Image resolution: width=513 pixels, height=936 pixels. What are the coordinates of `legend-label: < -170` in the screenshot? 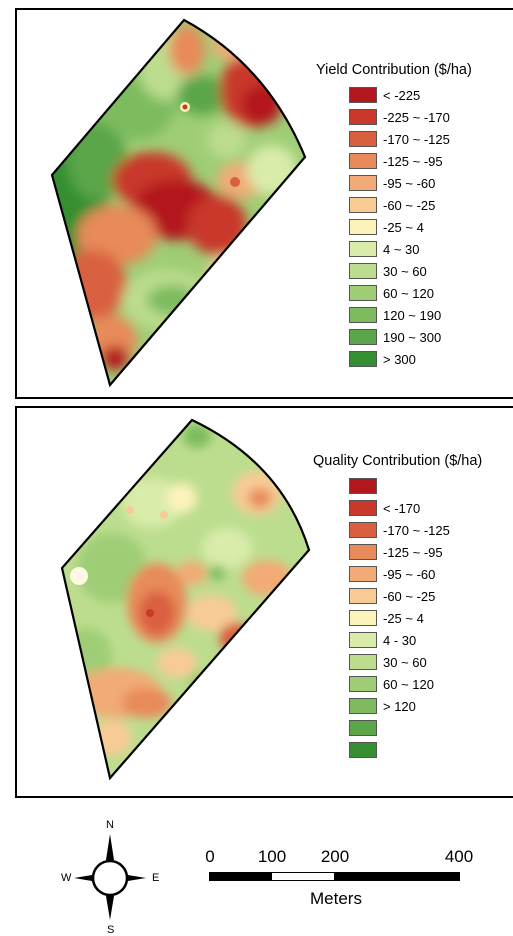 It's located at (402, 508).